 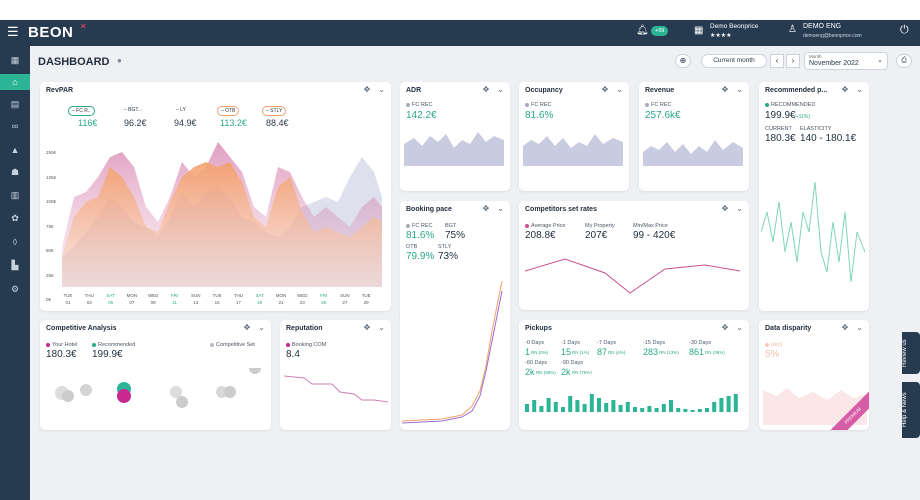 I want to click on pickups-bar-chart, so click(x=631, y=403).